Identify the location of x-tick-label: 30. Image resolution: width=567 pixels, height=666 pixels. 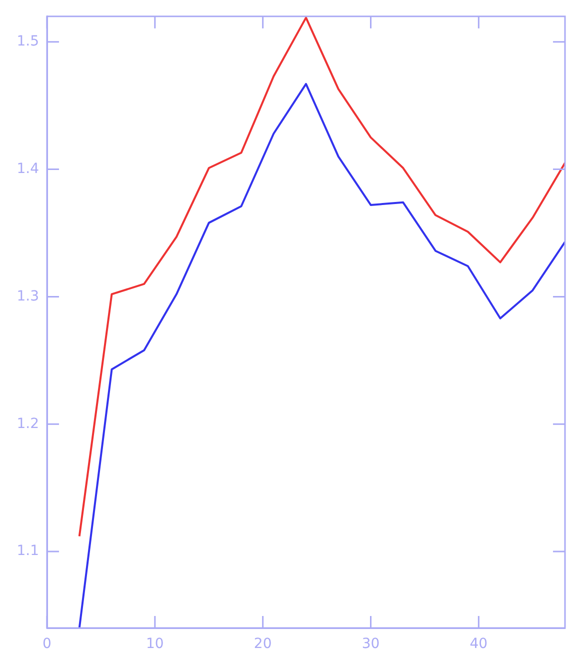
(371, 644).